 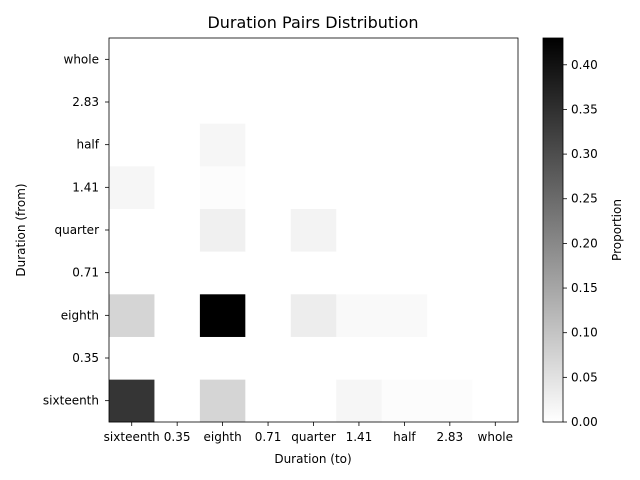 I want to click on x-tick-label: 0.35, so click(x=177, y=437).